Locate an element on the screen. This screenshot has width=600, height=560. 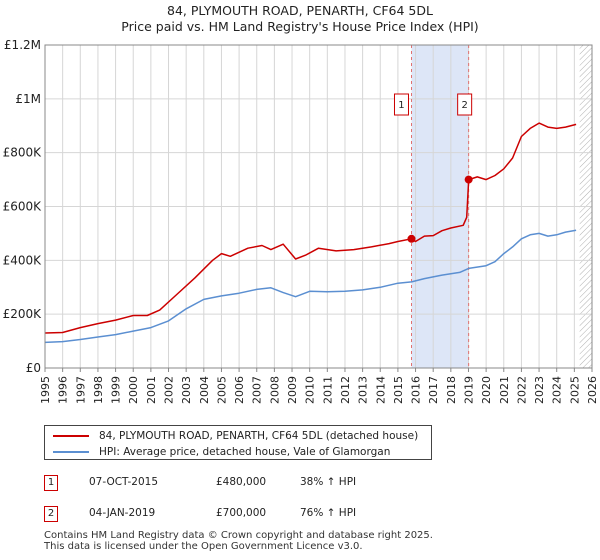
x-tick-label: 2026 is located at coordinates (592, 390).